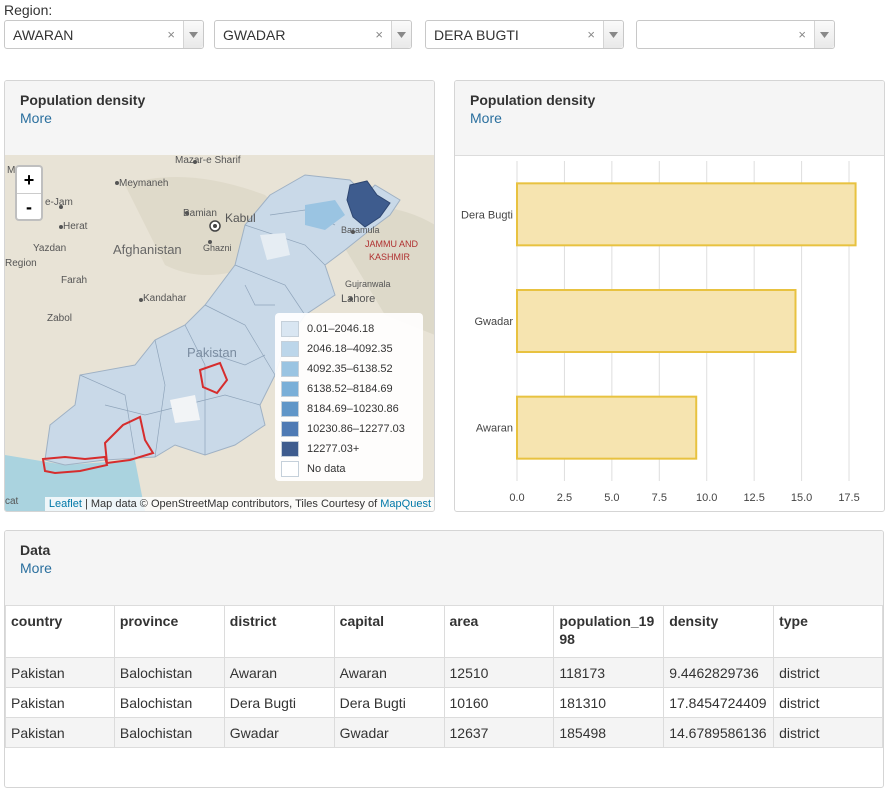 Image resolution: width=890 pixels, height=790 pixels. Describe the element at coordinates (240, 218) in the screenshot. I see `map-place-label: Kabul` at that location.